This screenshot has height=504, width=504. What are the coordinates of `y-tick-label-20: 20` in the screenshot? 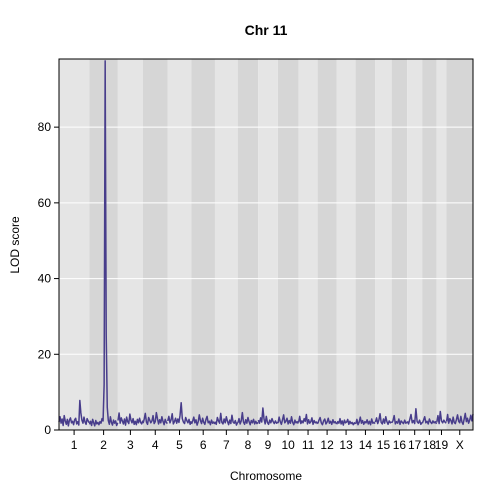 It's located at (45, 354).